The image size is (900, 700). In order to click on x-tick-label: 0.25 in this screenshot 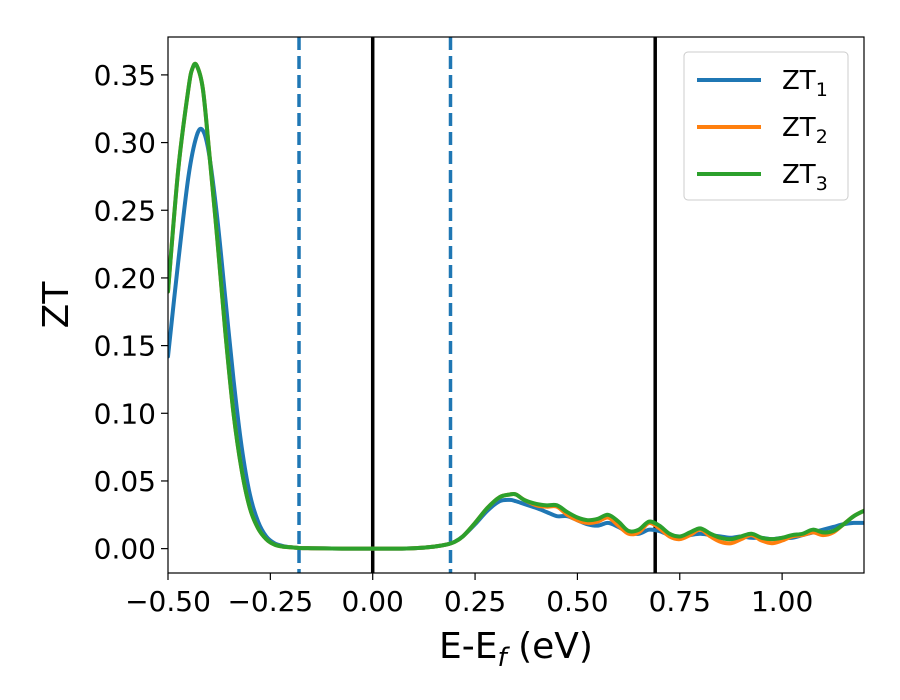, I will do `click(475, 601)`.